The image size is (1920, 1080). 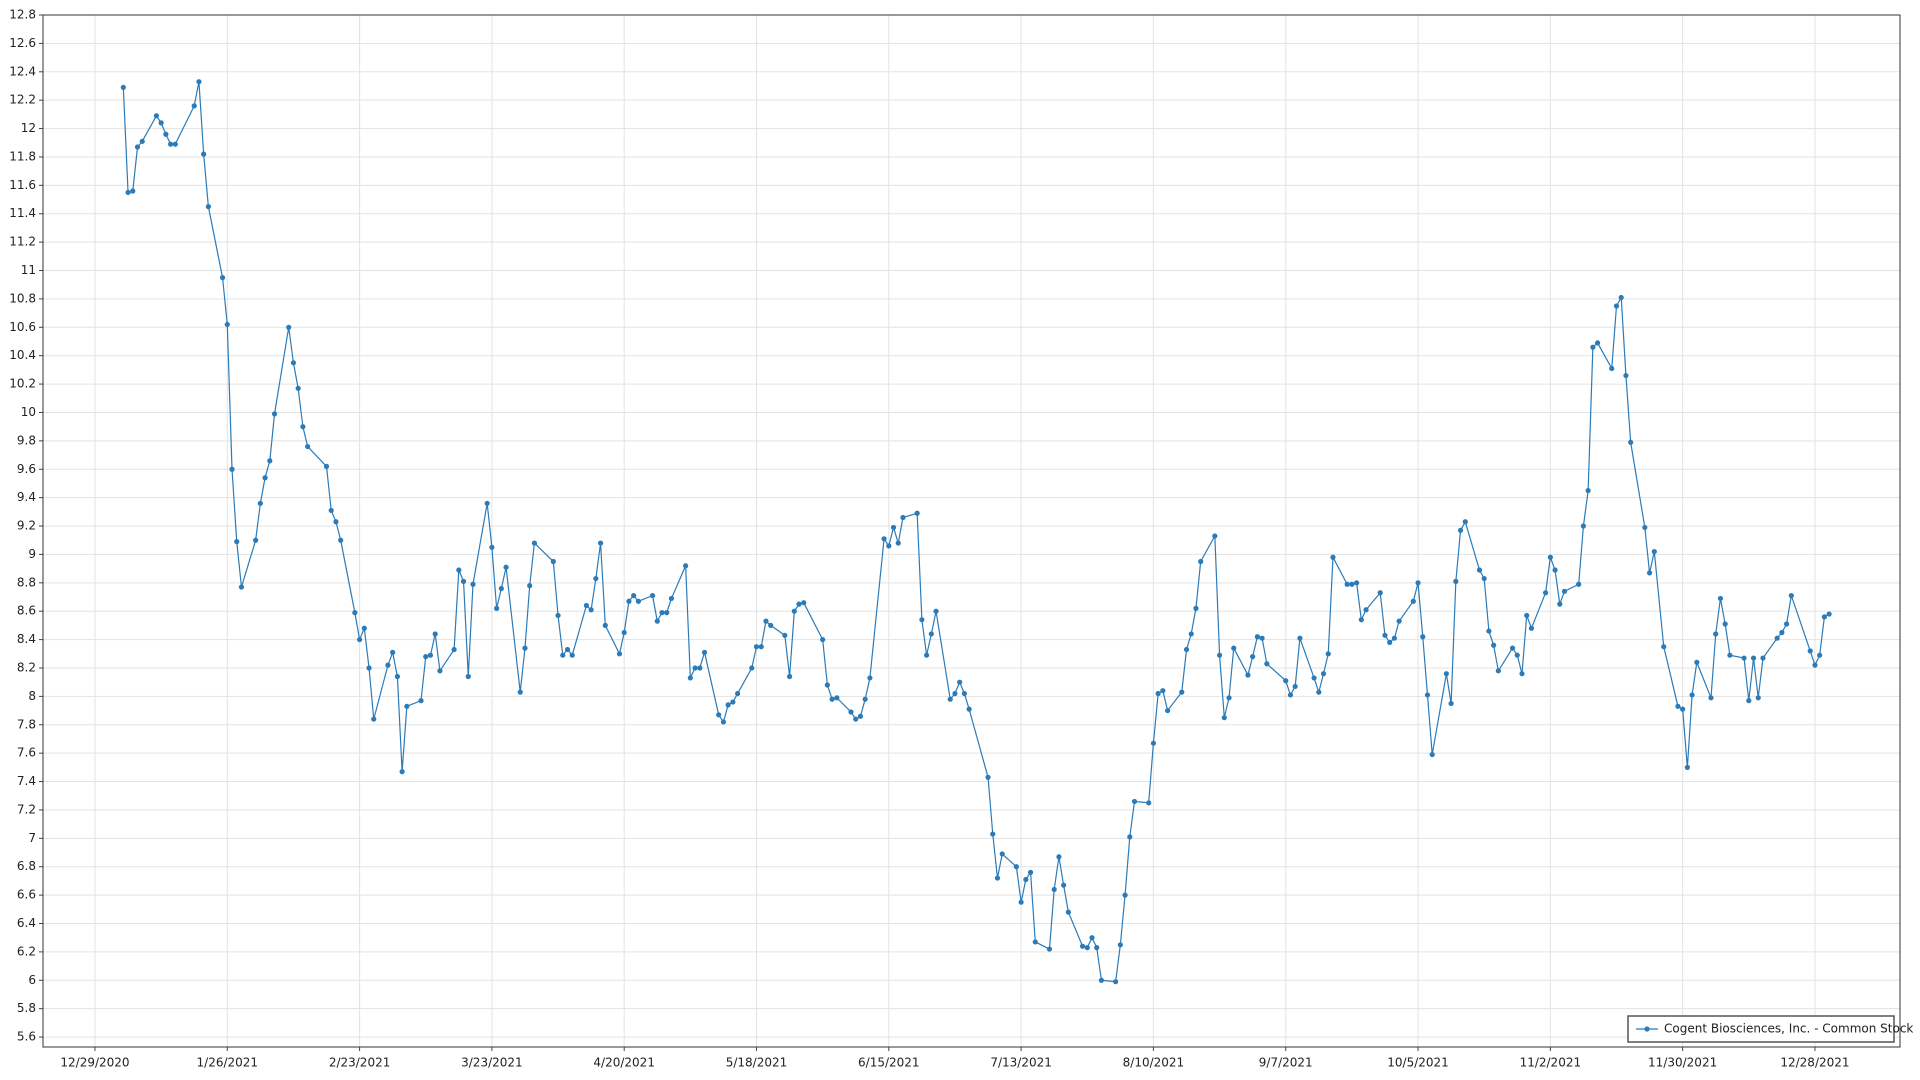 I want to click on y-tick-label: 7.4, so click(x=26, y=781).